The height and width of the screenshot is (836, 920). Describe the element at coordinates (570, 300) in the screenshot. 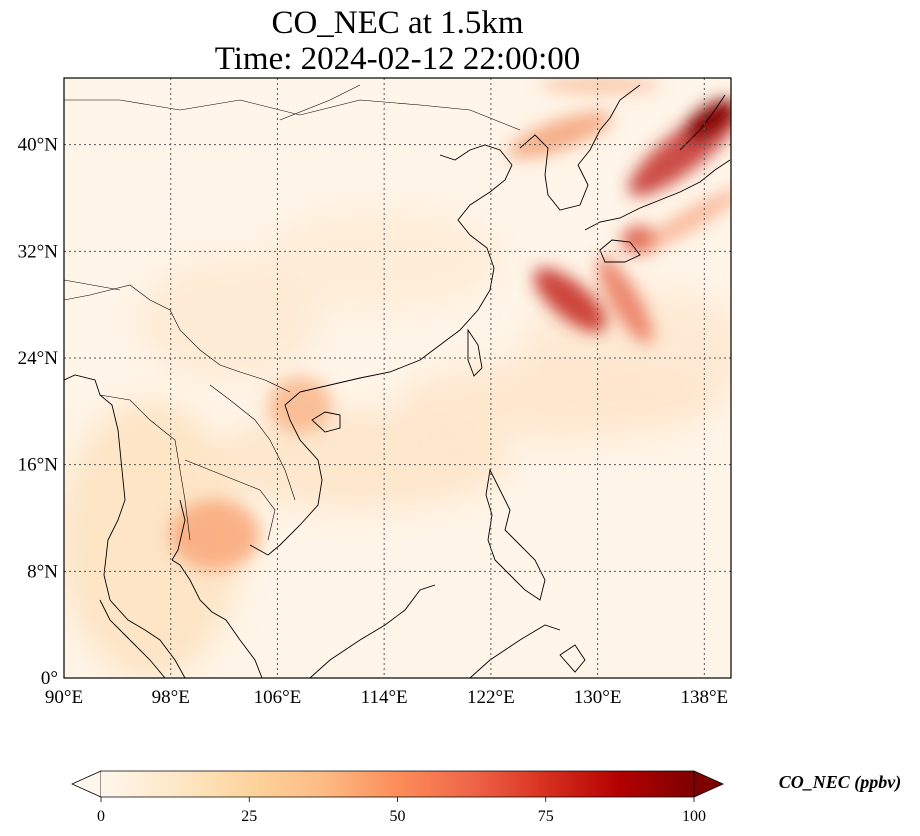

I see `plume-east-china-sea` at that location.